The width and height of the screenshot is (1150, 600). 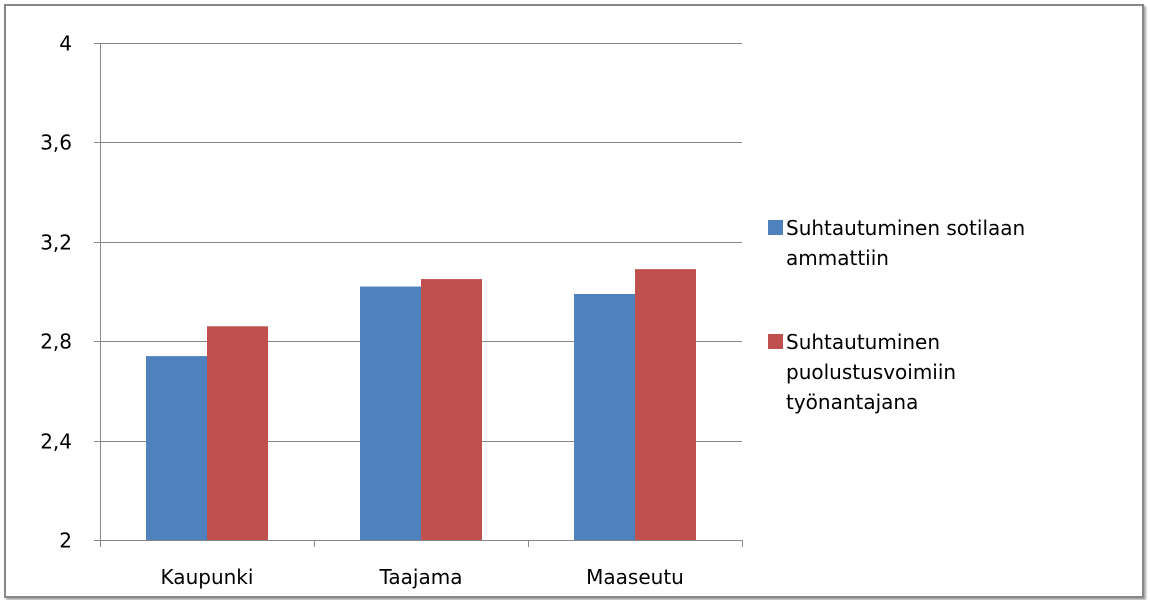 I want to click on bar-sotilaan-ammattiin-taajama, so click(x=390, y=413).